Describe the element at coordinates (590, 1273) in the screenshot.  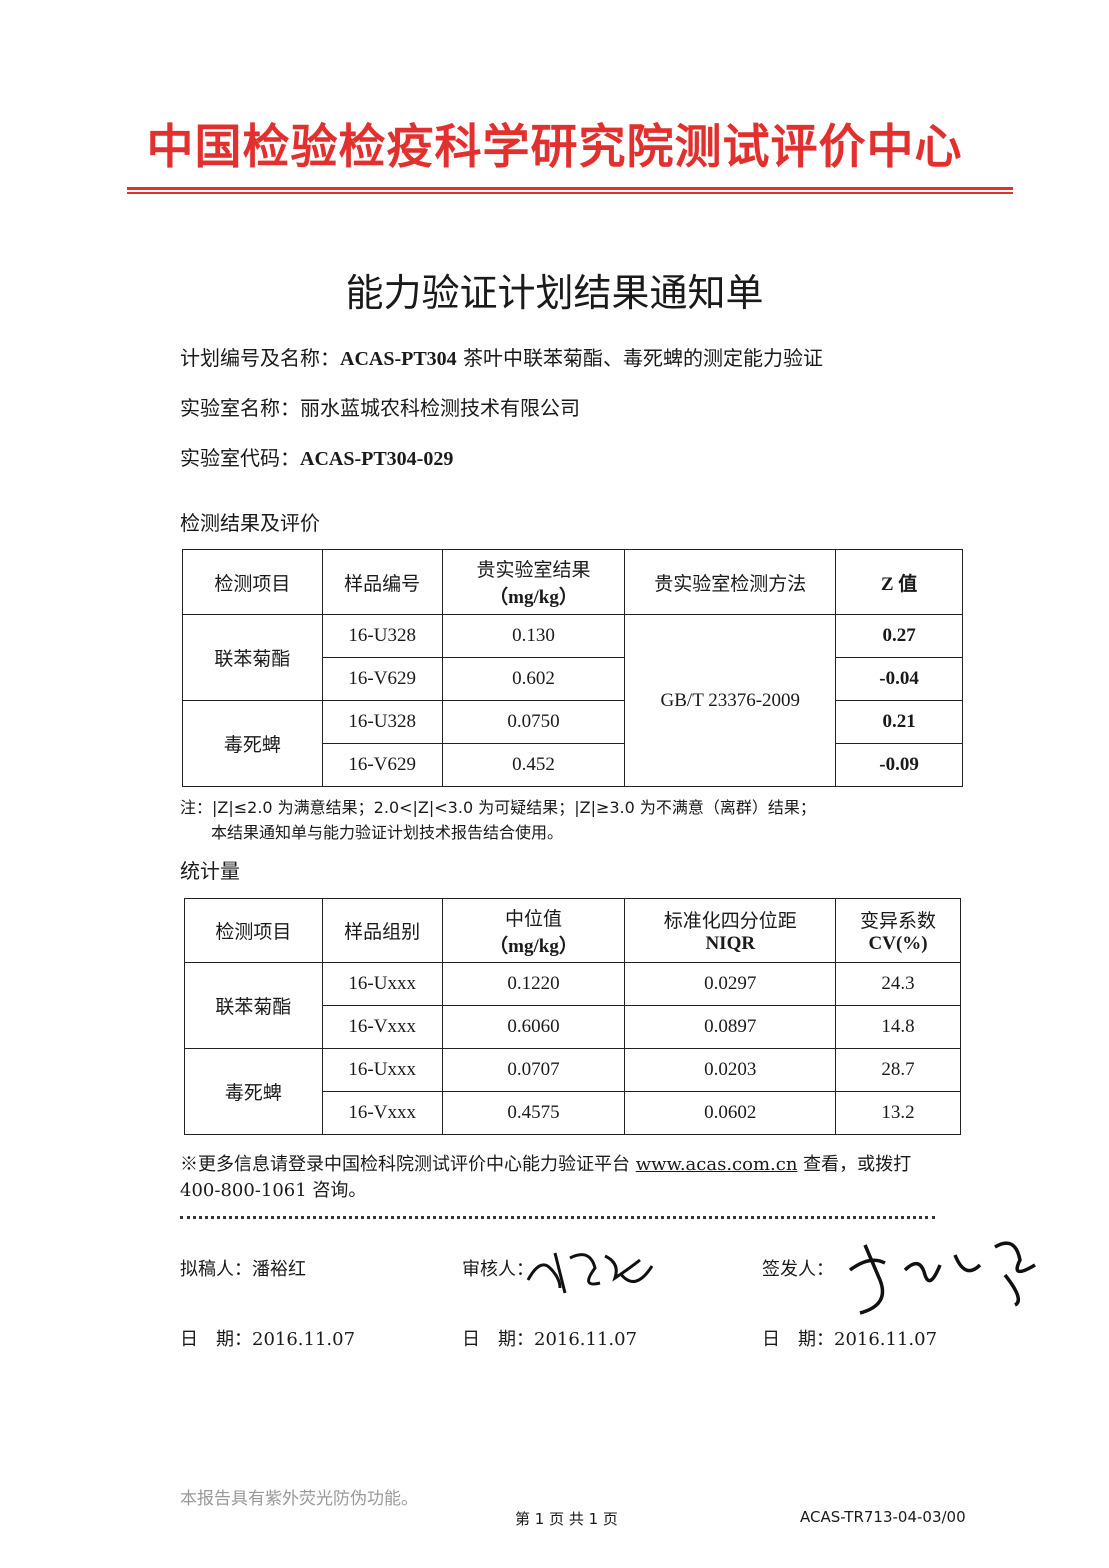
I see `reviewer-signature` at that location.